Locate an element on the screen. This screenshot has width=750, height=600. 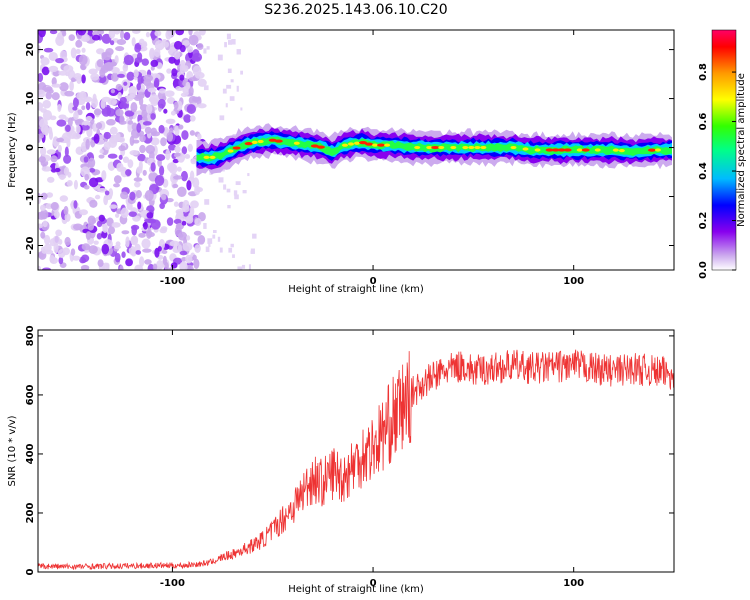
spectrogram-y-tick-label: -10 is located at coordinates (30, 196).